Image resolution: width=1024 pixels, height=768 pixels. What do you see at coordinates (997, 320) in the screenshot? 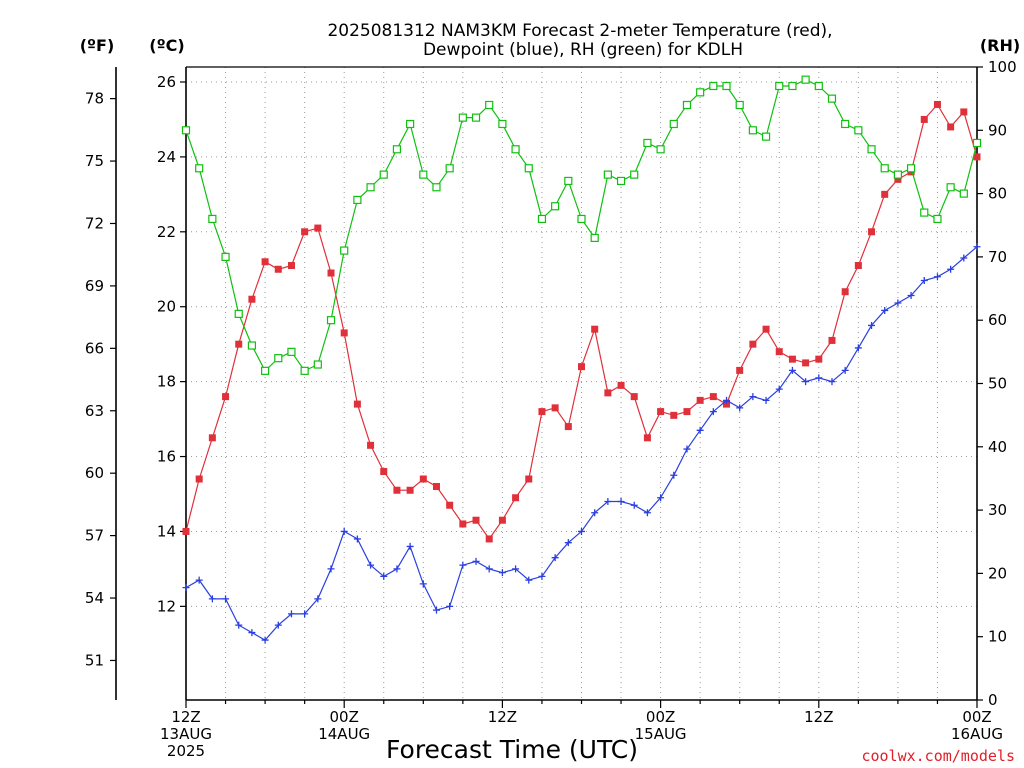
I see `rh-tick-label: 60` at bounding box center [997, 320].